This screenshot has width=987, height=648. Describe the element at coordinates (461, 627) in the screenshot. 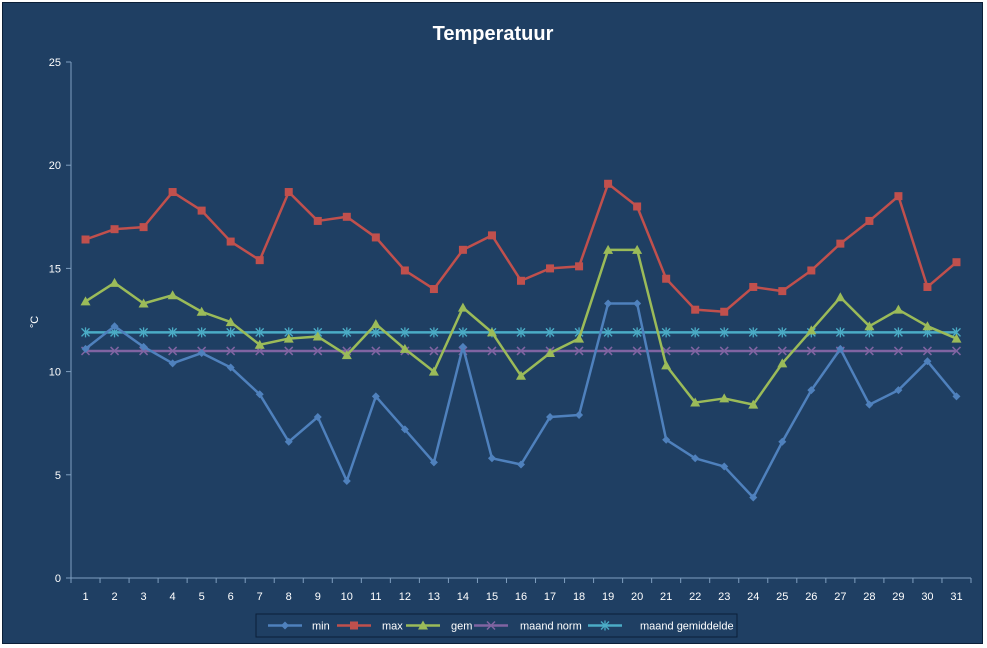

I see `legend-label-gem: gem` at that location.